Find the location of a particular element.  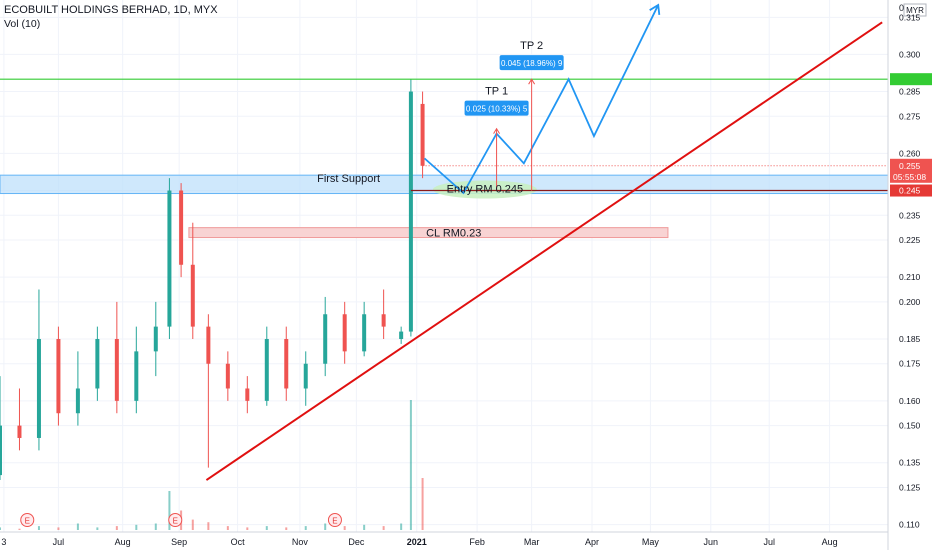

entry-label: Entry RM 0.245 is located at coordinates (485, 190).